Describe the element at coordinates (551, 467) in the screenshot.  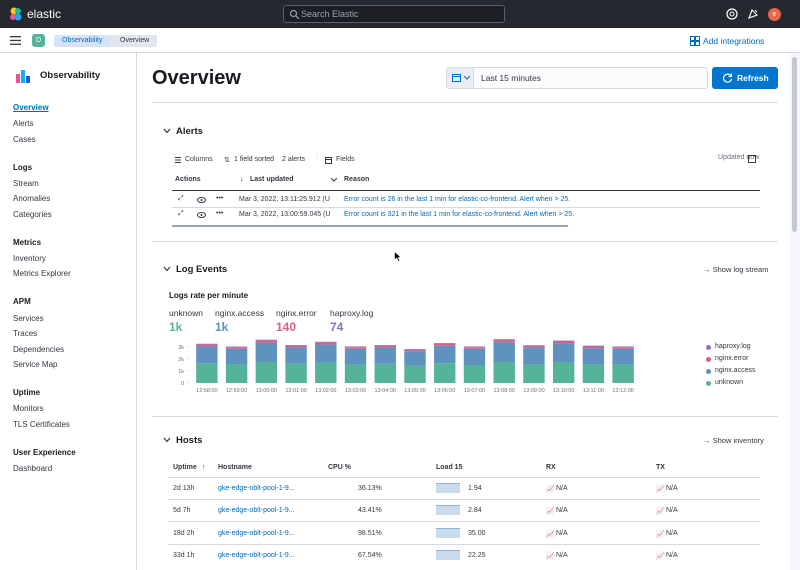
I see `column-header-rx: RX` at that location.